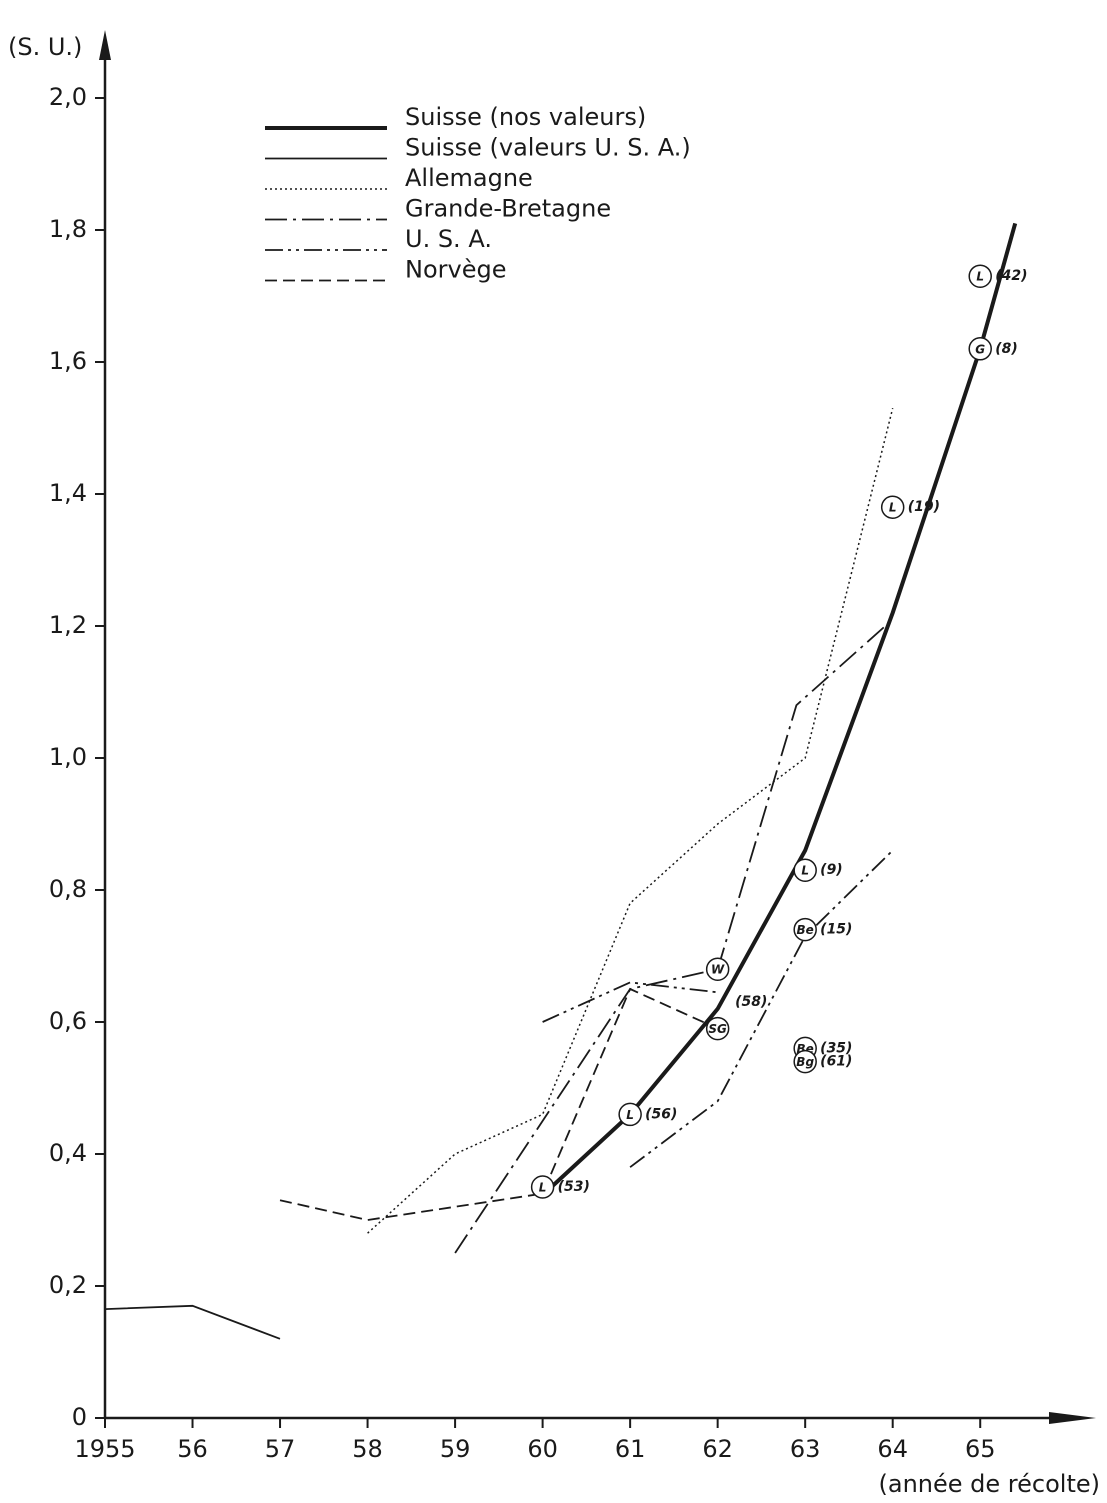 Image resolution: width=1107 pixels, height=1503 pixels. What do you see at coordinates (525, 117) in the screenshot?
I see `legend-label: Suisse (nos valeurs)` at bounding box center [525, 117].